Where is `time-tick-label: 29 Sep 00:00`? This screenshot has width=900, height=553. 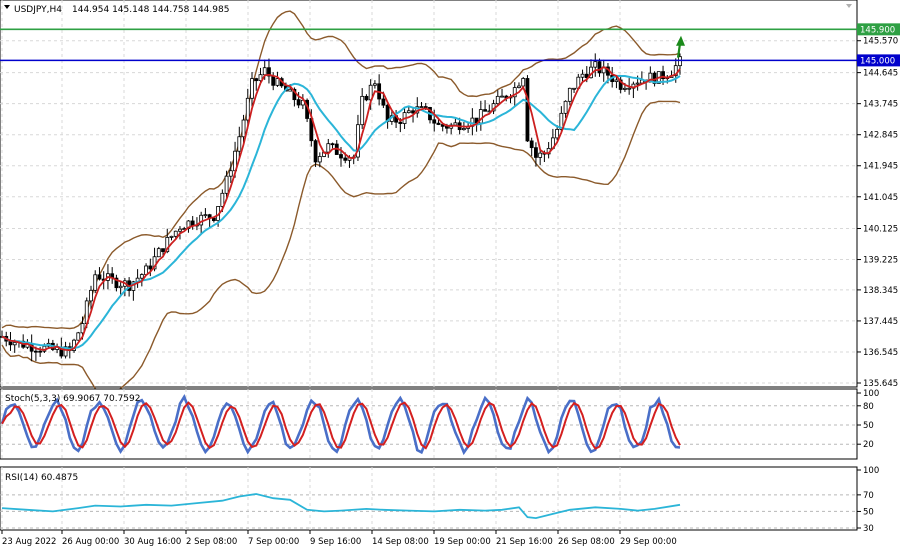
time-tick-label: 29 Sep 00:00 is located at coordinates (648, 542).